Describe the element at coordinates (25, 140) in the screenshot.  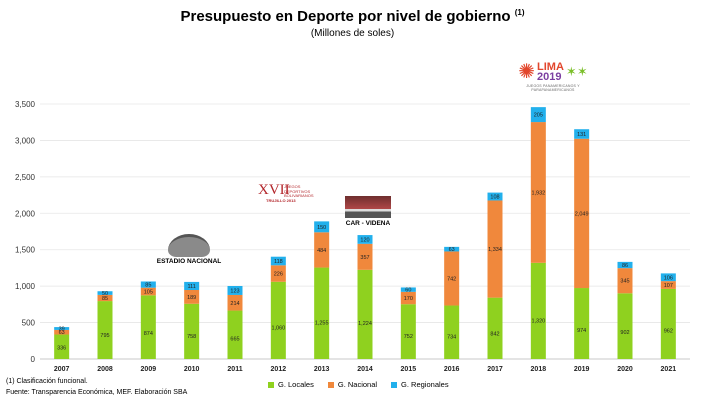
I see `y-tick-label: 3,000` at that location.